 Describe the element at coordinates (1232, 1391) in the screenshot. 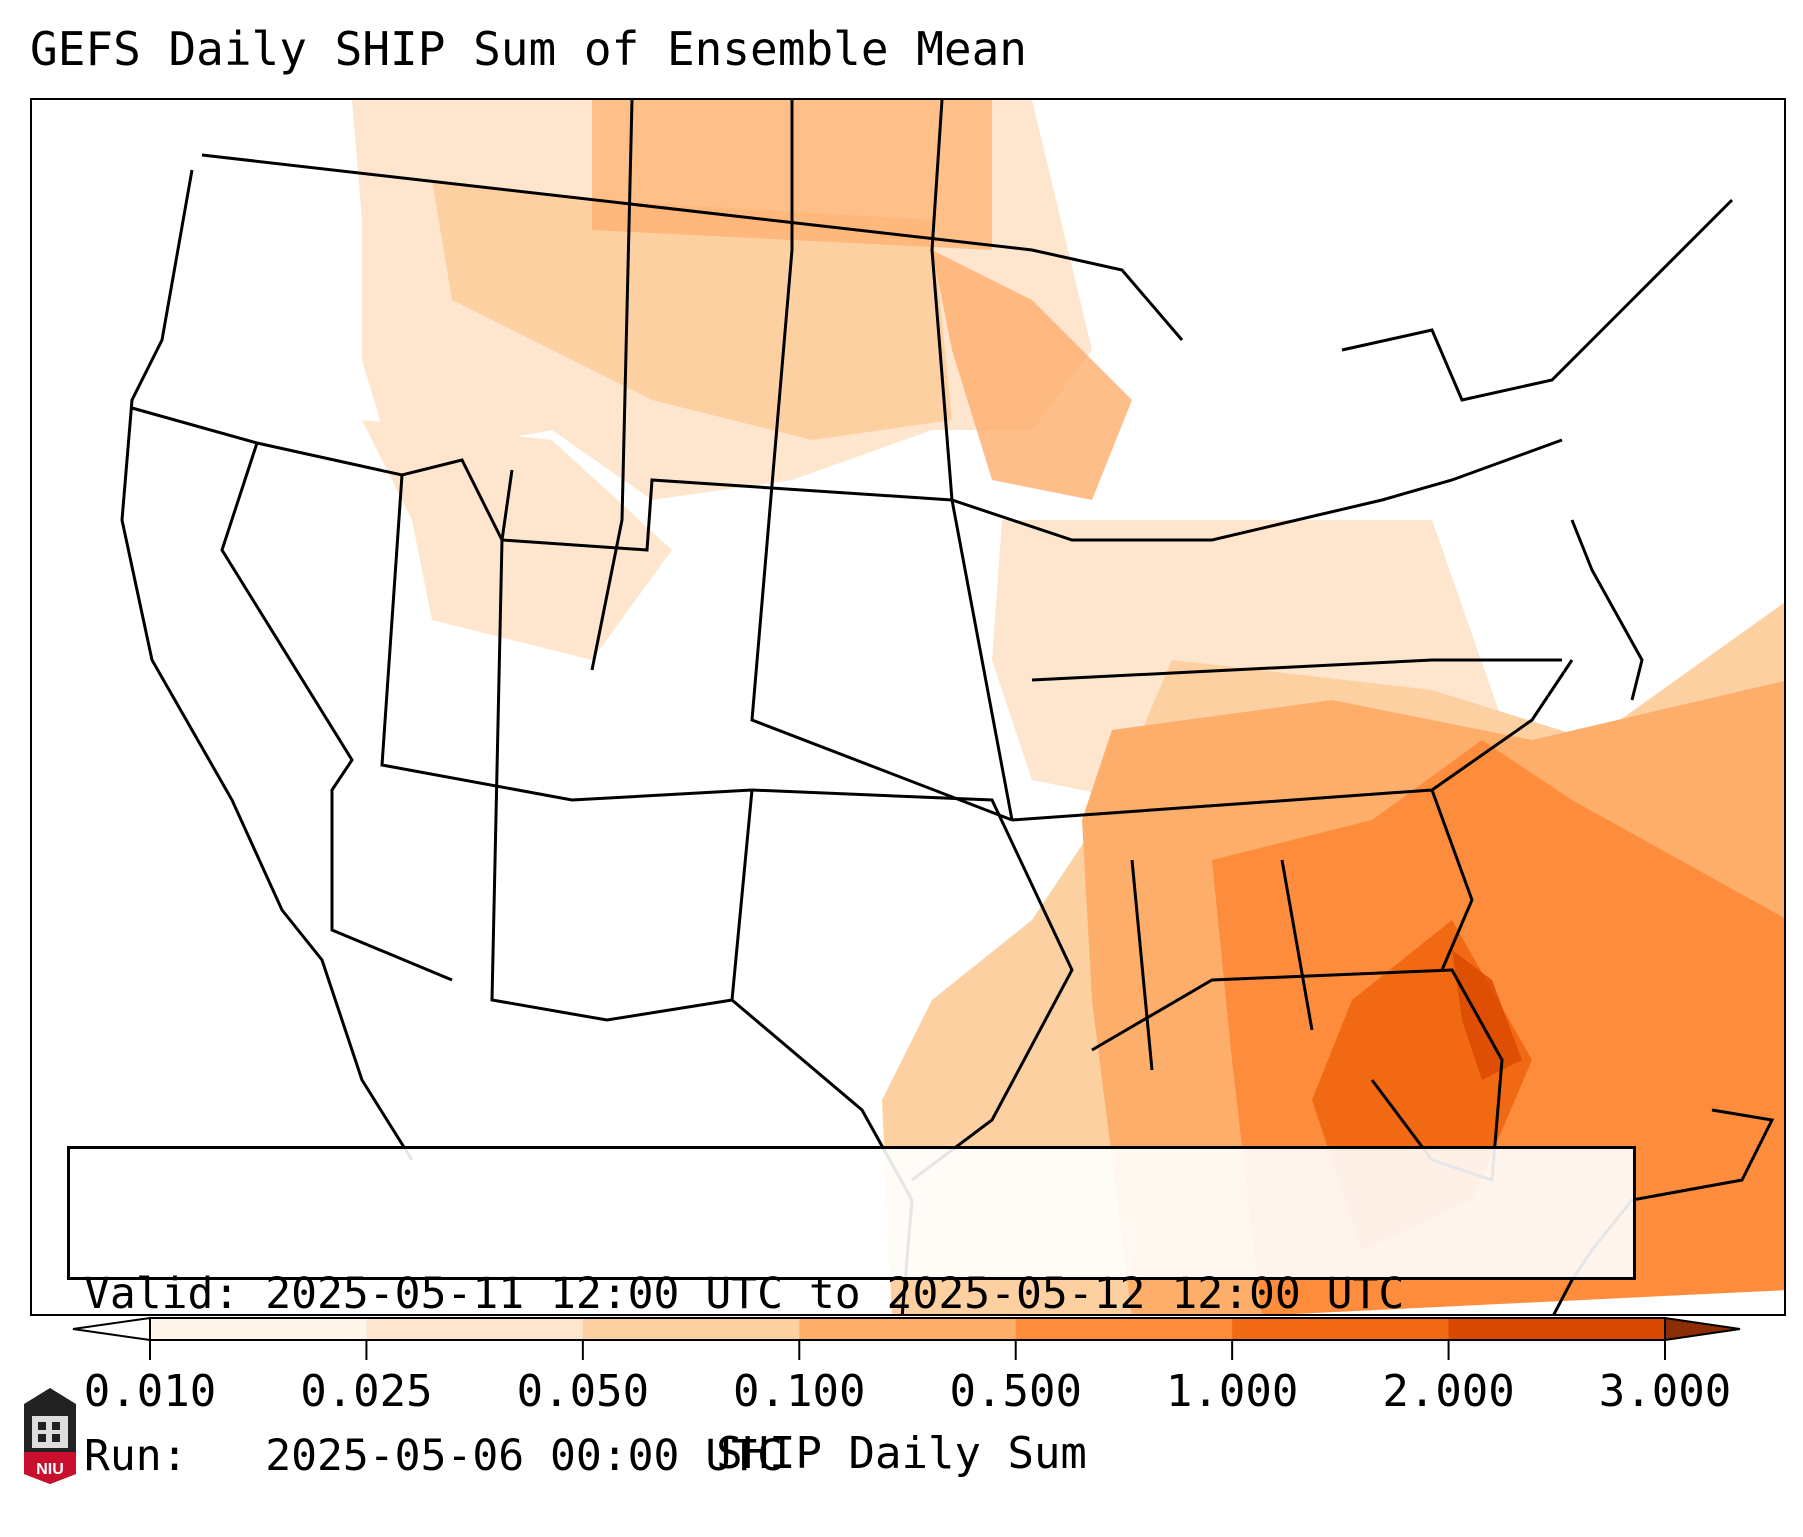

I see `colorbar-tick-label: 1.000` at that location.